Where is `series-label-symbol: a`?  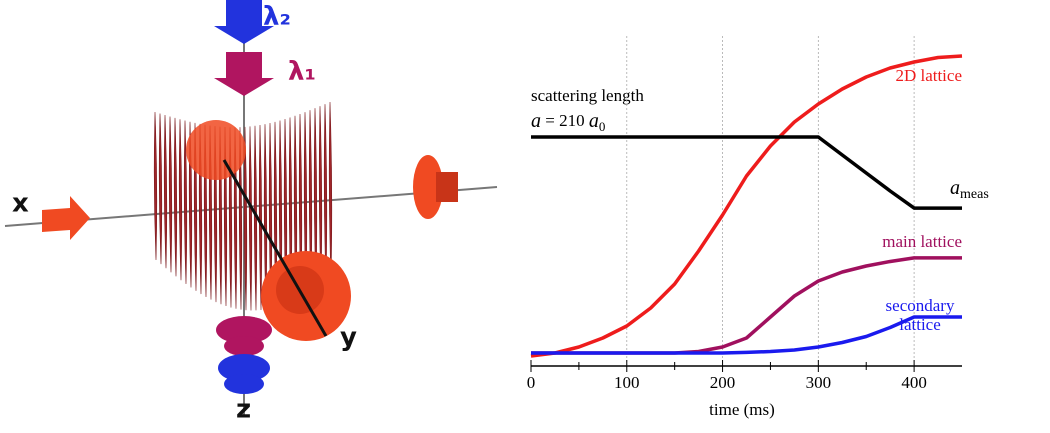 series-label-symbol: a is located at coordinates (955, 188).